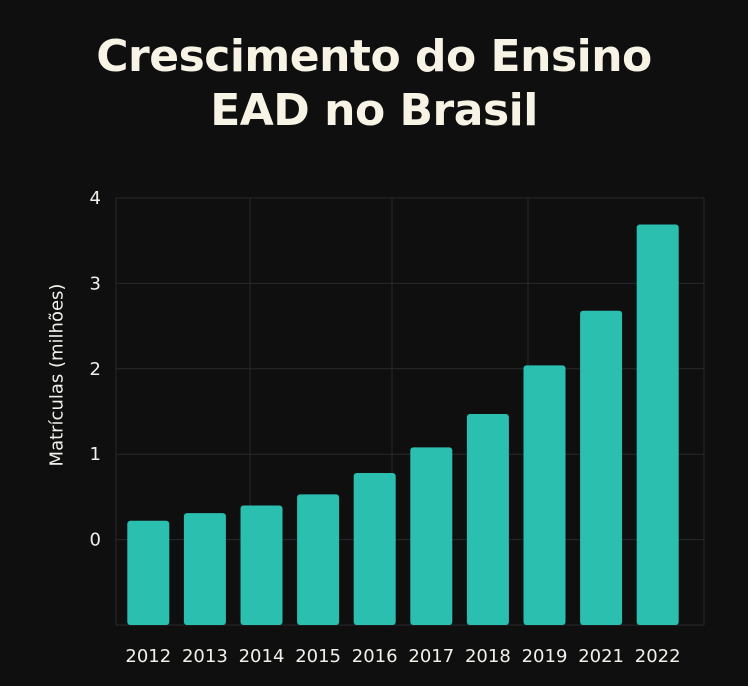  I want to click on y-tick-label: 0, so click(95, 540).